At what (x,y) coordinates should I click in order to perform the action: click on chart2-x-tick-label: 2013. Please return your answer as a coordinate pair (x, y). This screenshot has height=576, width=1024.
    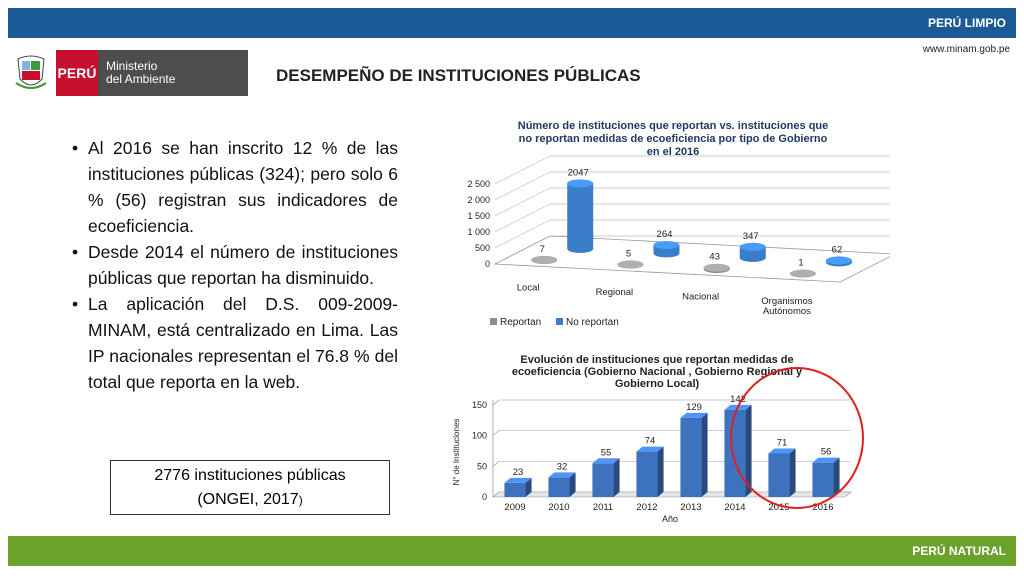
    Looking at the image, I should click on (690, 507).